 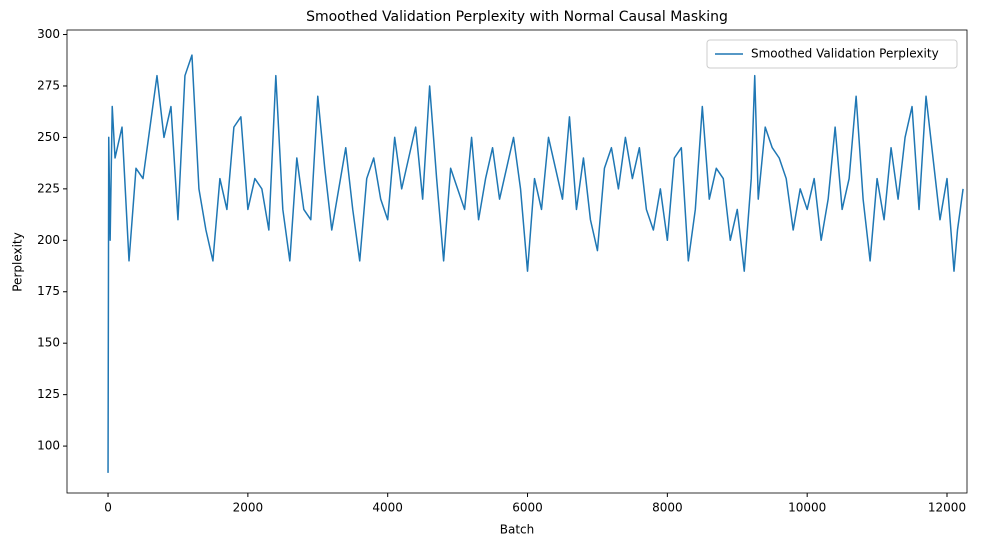 I want to click on y-axis-label: Perplexity, so click(x=18, y=262).